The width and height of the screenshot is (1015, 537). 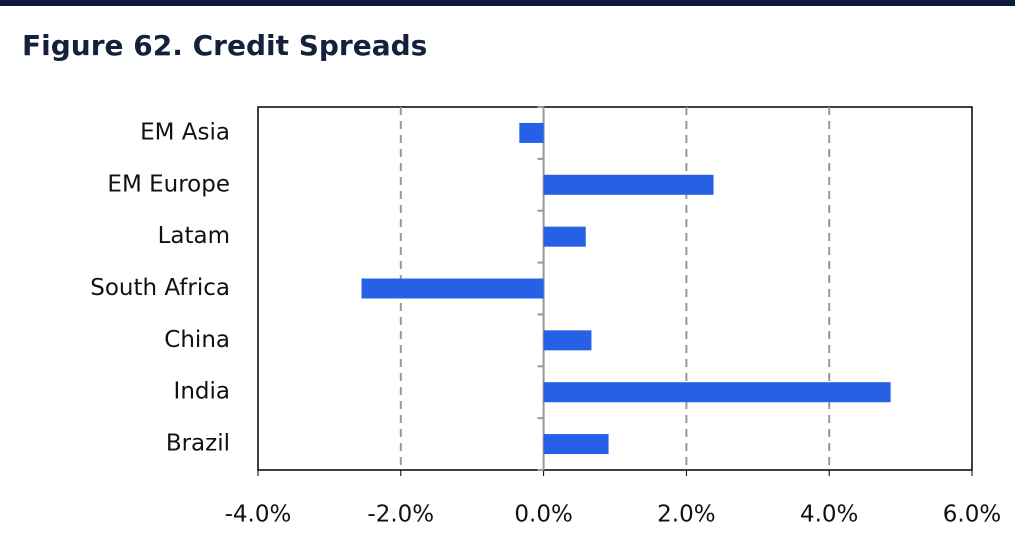 I want to click on x-tick-label: 6.0%, so click(x=972, y=515).